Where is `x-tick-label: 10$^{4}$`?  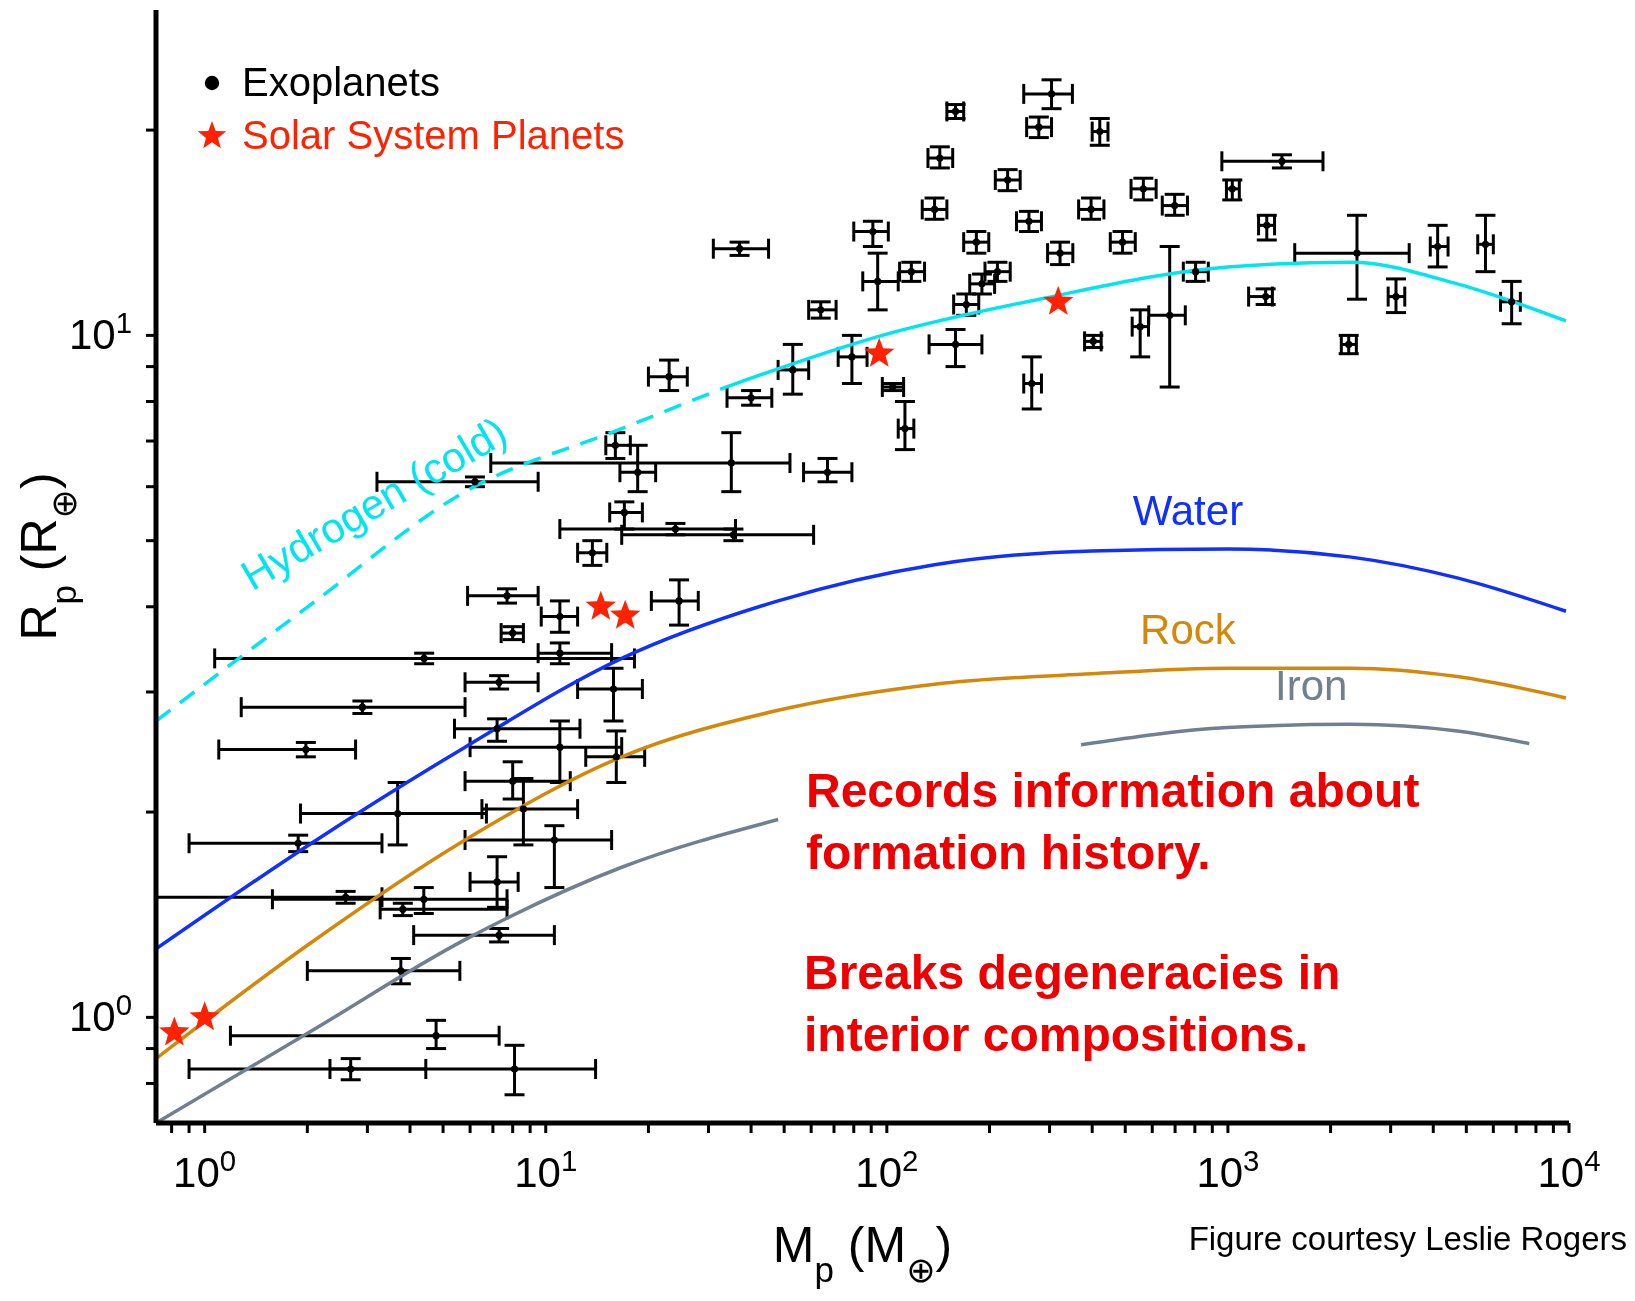
x-tick-label: 10$^{4}$ is located at coordinates (1569, 1169).